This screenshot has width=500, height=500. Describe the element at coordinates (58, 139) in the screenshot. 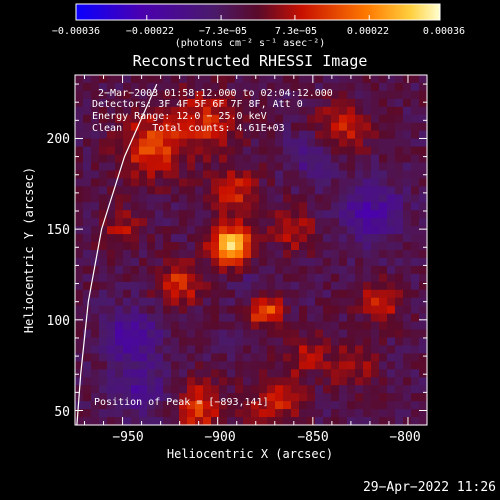

I see `y-tick-label: 200` at that location.